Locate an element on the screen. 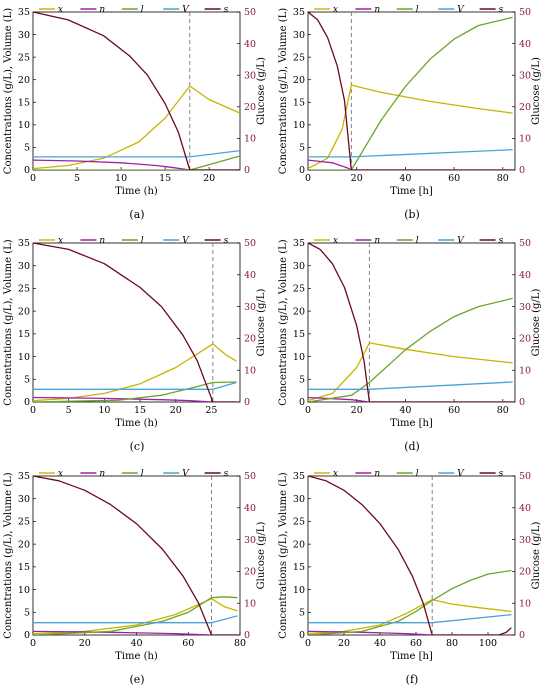 This screenshot has width=550, height=689. panel-label: (f) is located at coordinates (412, 679).